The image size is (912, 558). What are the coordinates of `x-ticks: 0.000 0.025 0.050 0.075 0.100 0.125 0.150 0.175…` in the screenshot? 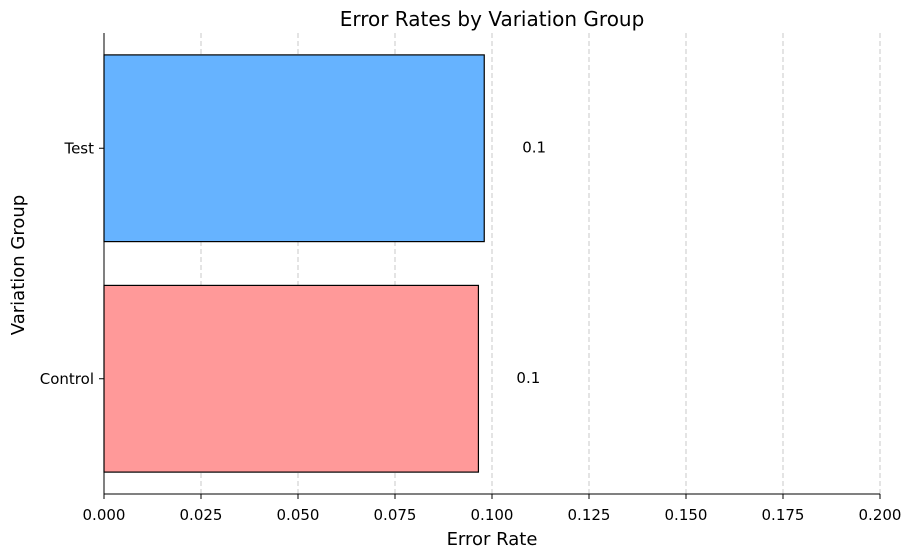 It's located at (492, 509).